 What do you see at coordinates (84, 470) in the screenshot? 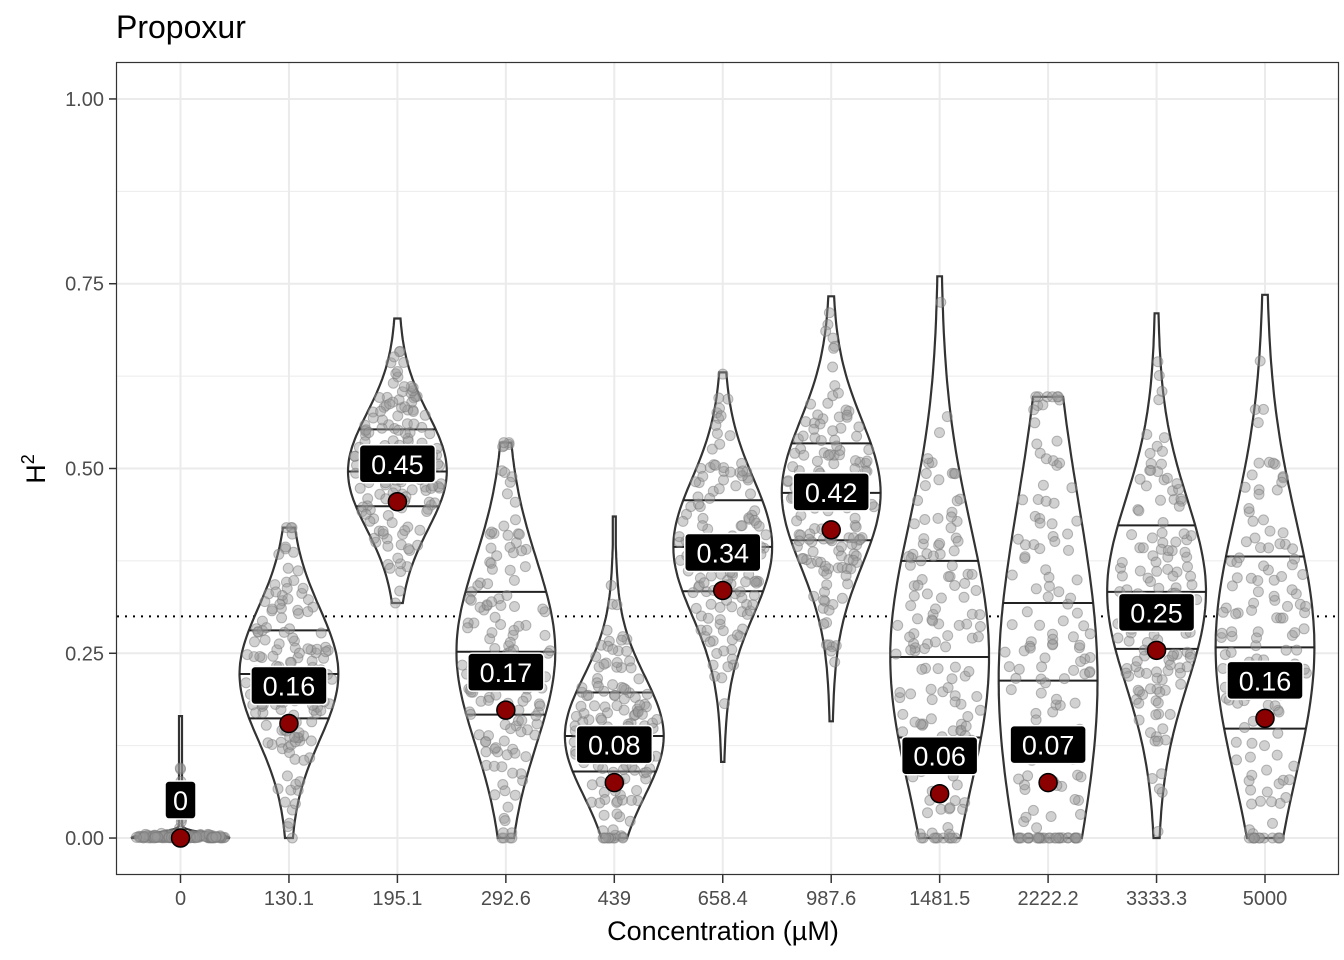
I see `y-tick-label: 0.50` at bounding box center [84, 470].